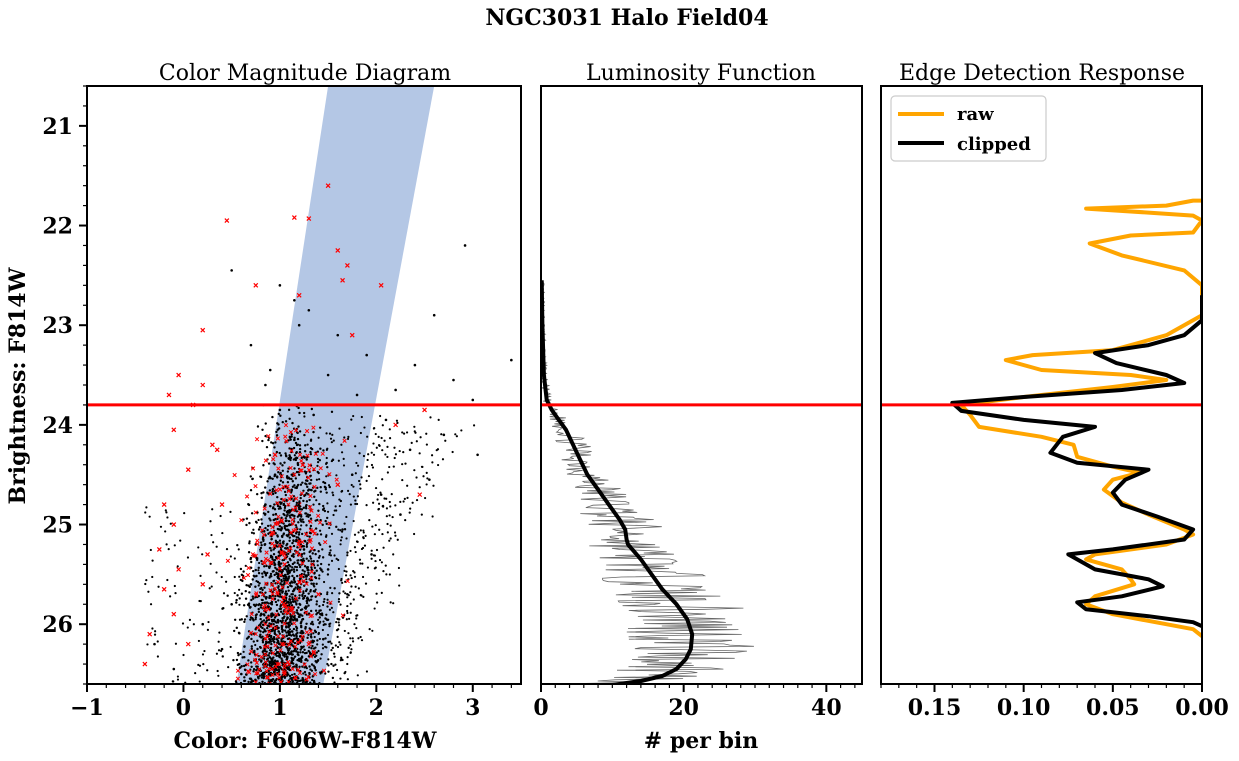 This screenshot has height=761, width=1239. Describe the element at coordinates (935, 708) in the screenshot. I see `x-tick-label: 0.15` at that location.